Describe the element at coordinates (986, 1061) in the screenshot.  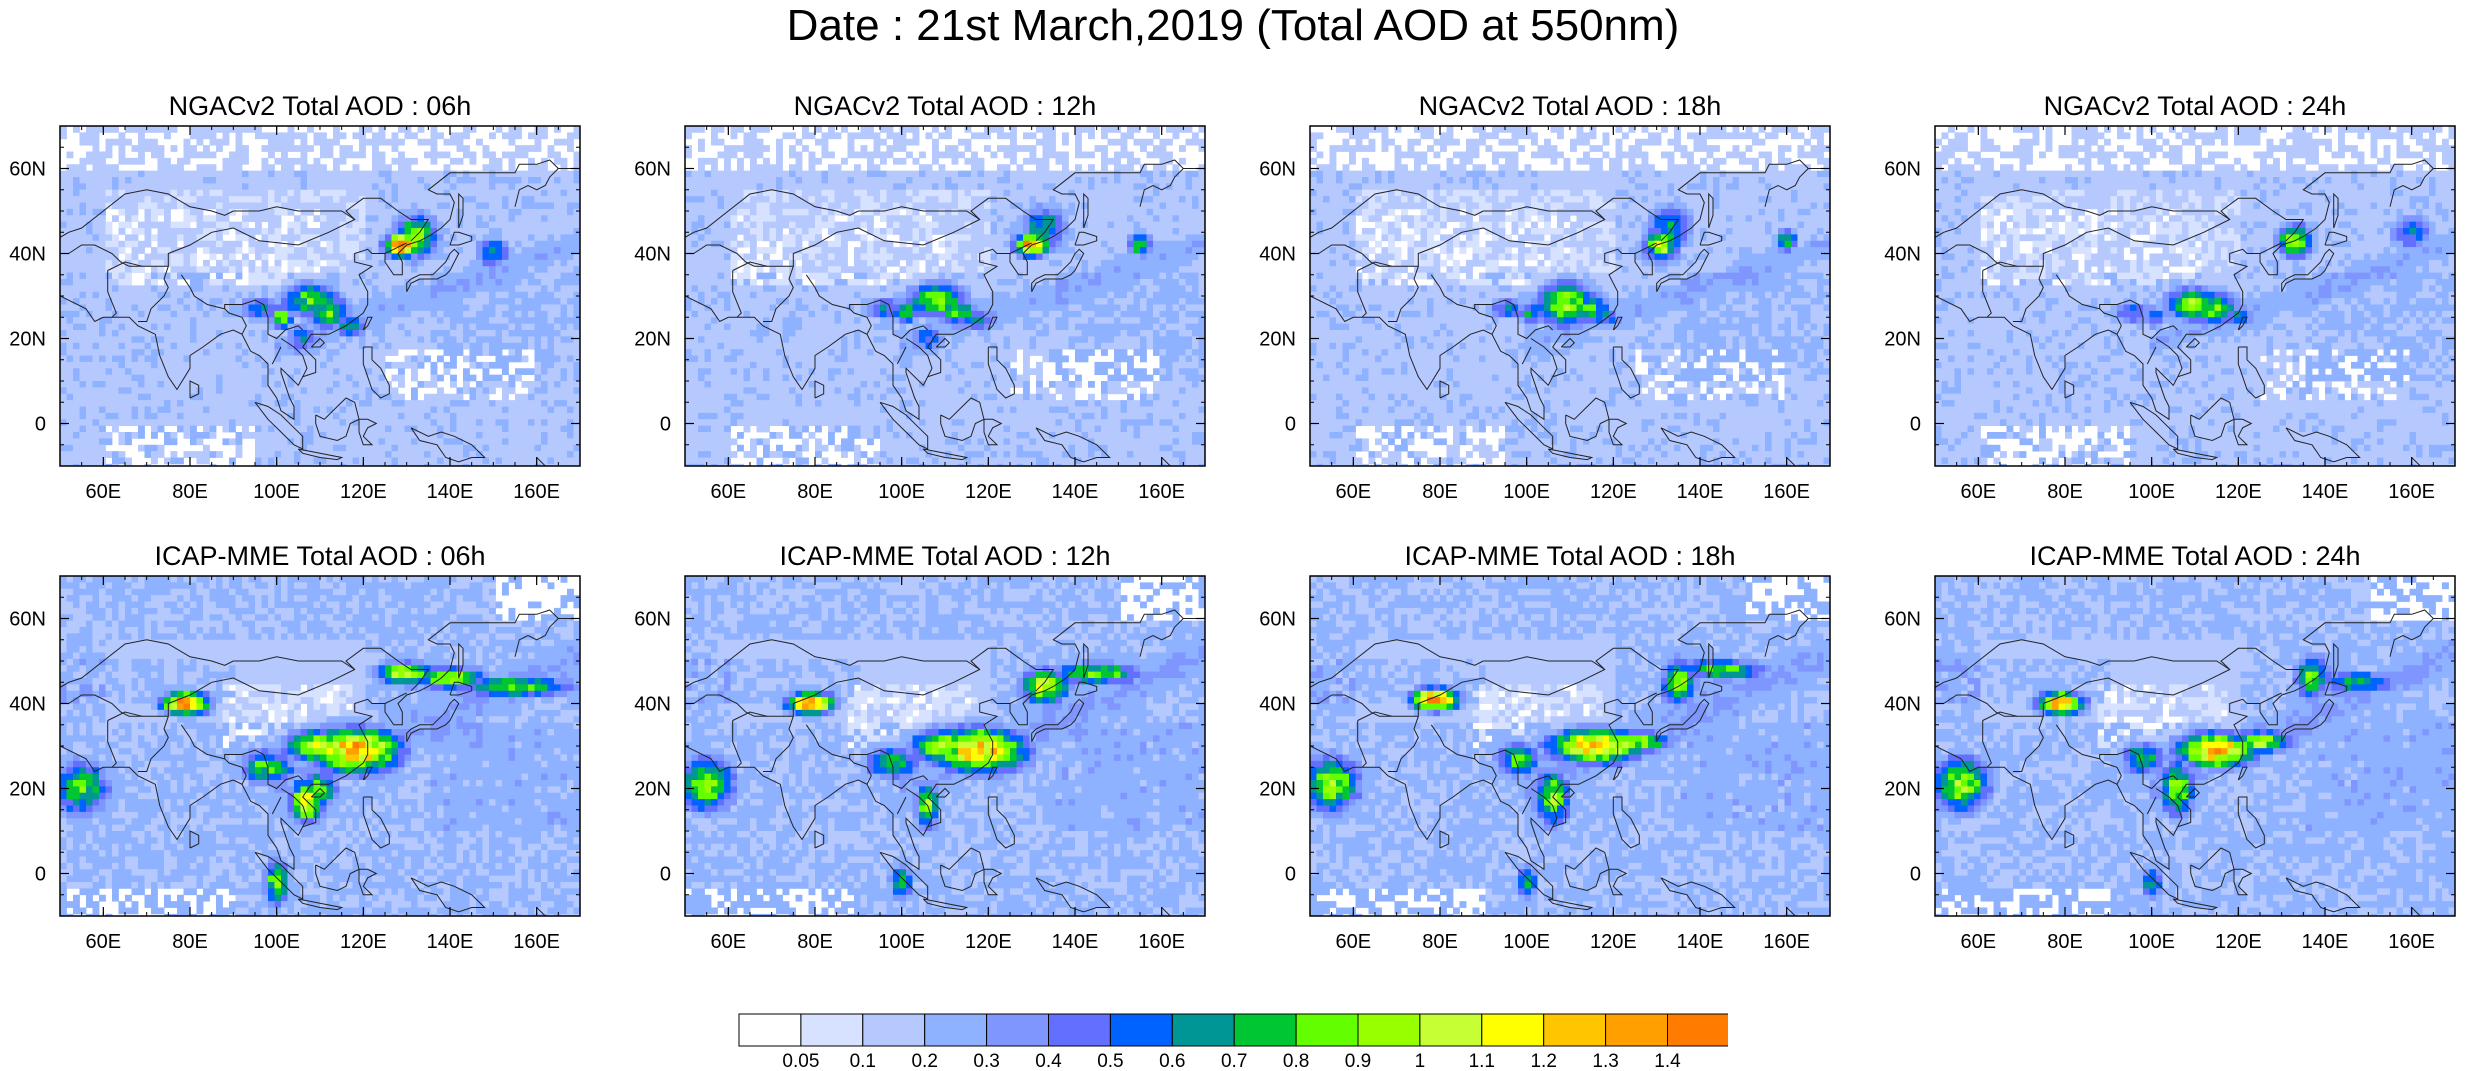
I see `colorbar-label: 0.3` at that location.